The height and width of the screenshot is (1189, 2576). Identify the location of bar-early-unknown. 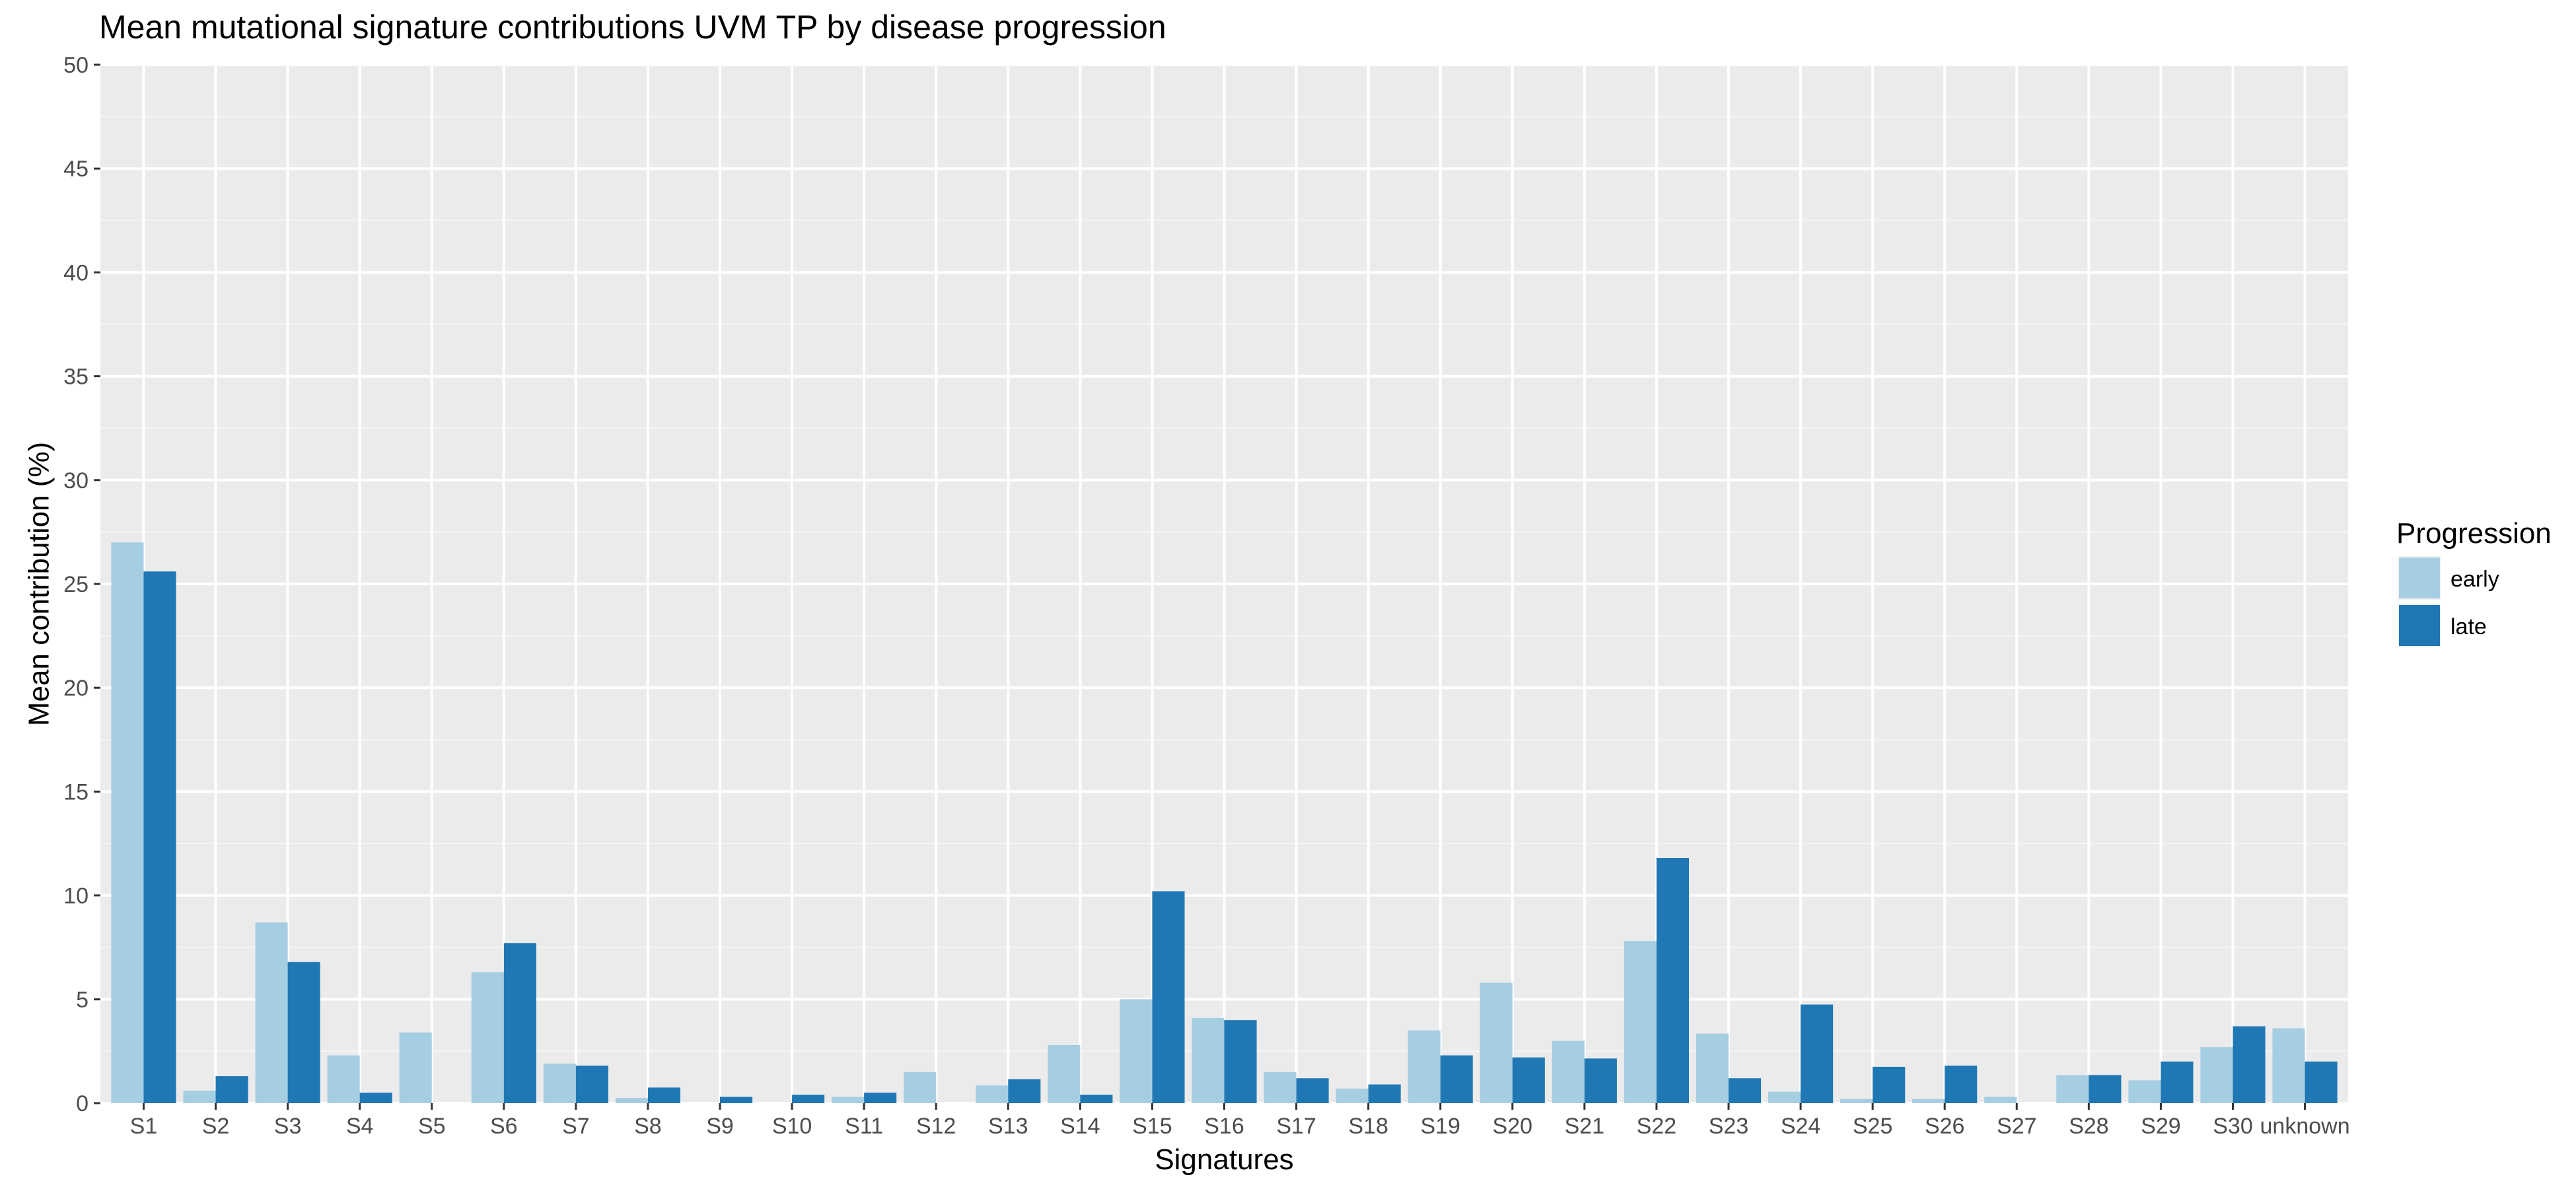
(2288, 1065).